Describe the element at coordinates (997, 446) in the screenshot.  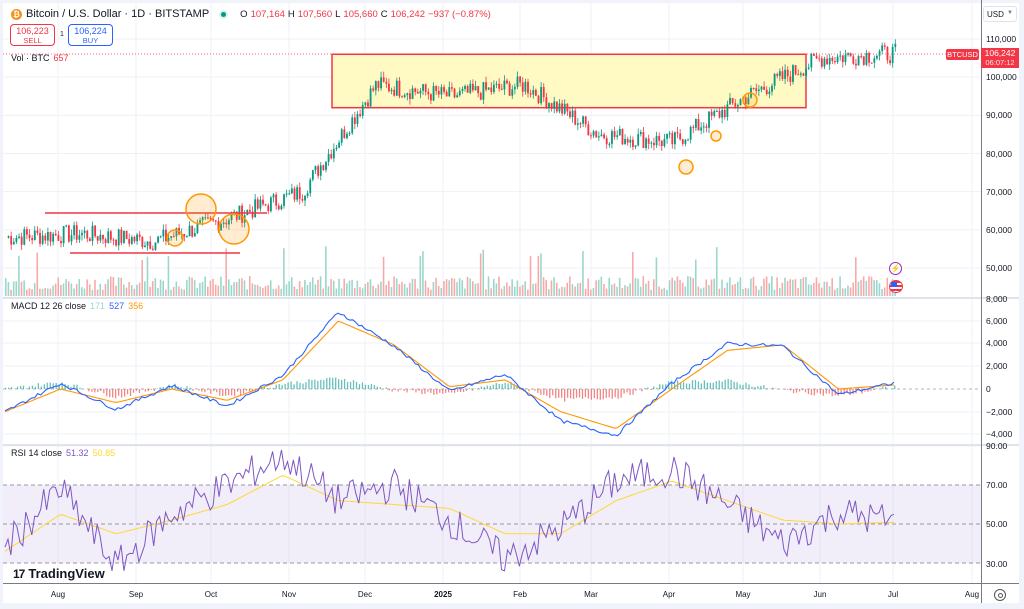
I see `rsi-tick: 90.00` at that location.